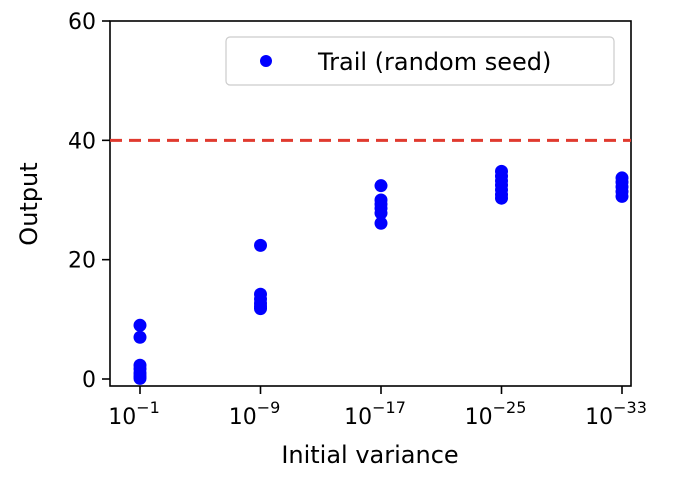 The height and width of the screenshot is (486, 686). What do you see at coordinates (82, 141) in the screenshot?
I see `y-tick-label: 40` at bounding box center [82, 141].